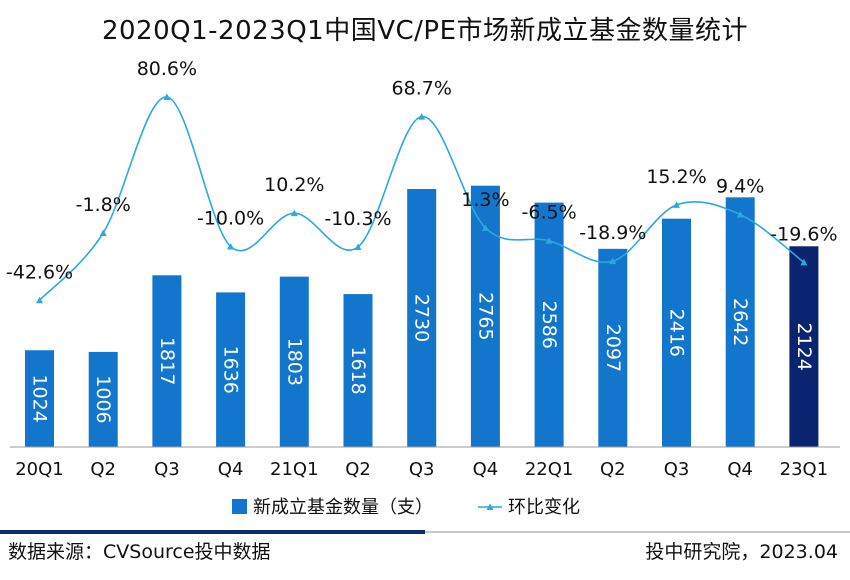 The width and height of the screenshot is (850, 580). Describe the element at coordinates (544, 507) in the screenshot. I see `legend-line-label: 环比变化` at that location.